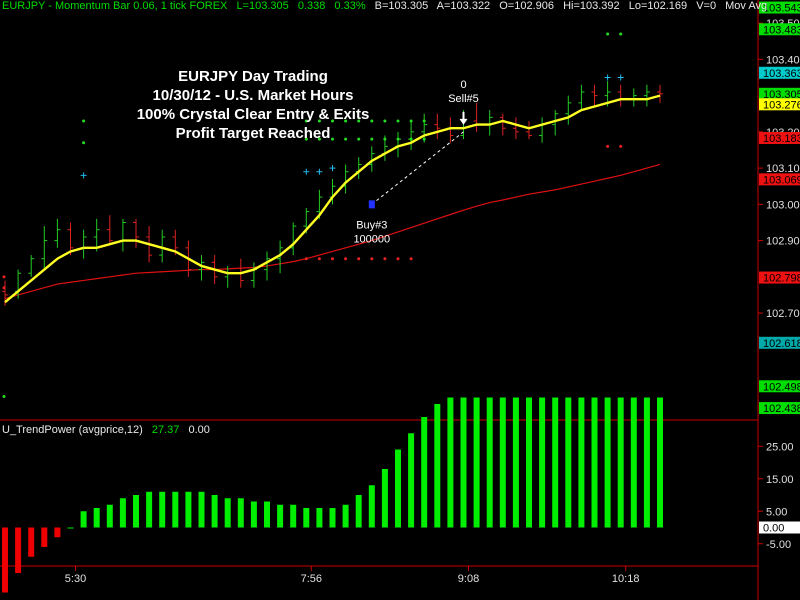  What do you see at coordinates (371, 204) in the screenshot?
I see `buy-marker` at bounding box center [371, 204].